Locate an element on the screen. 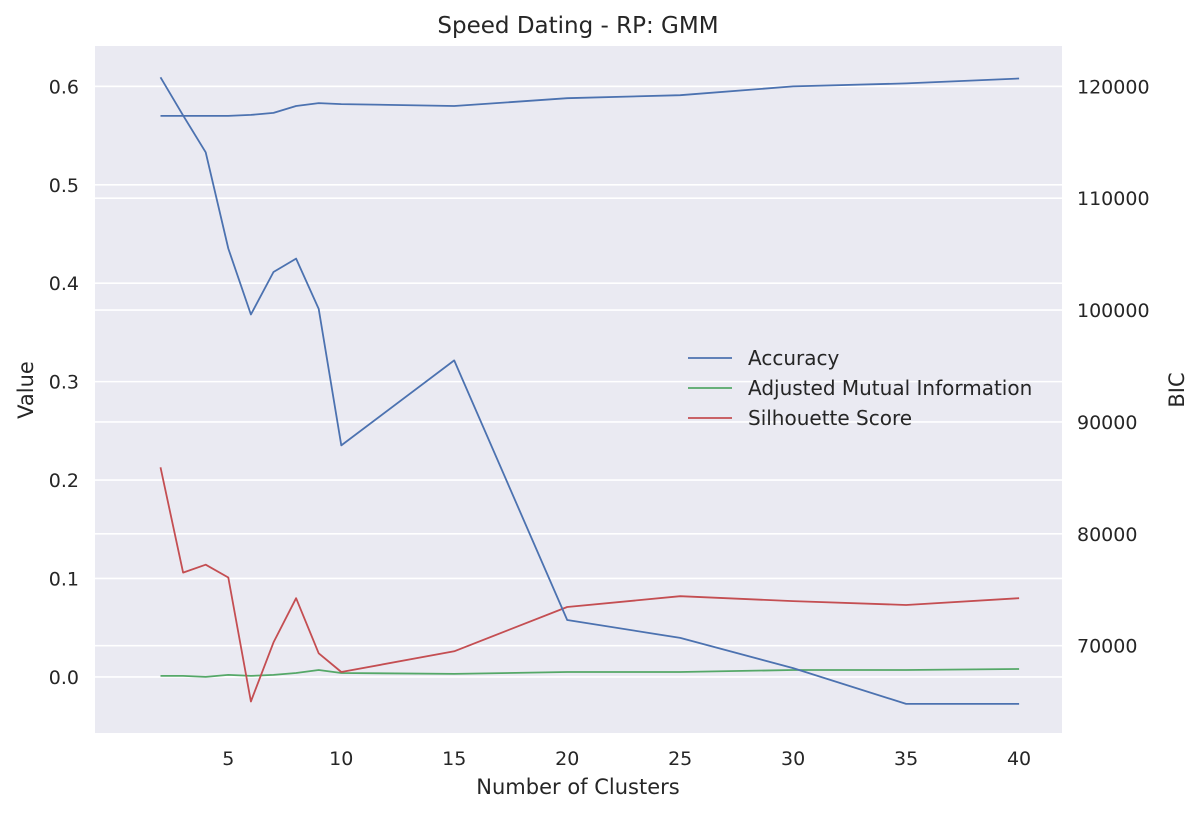  y2-tick-label: 80000 is located at coordinates (1107, 535).